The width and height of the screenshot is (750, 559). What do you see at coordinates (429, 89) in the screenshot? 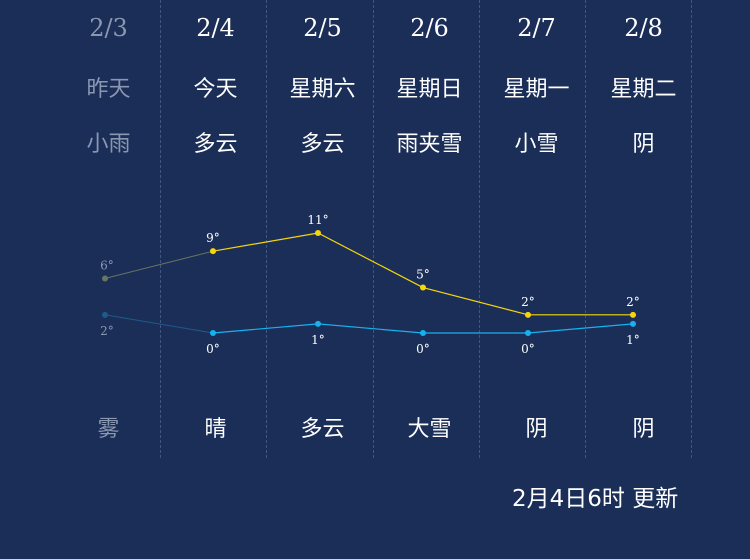
I see `day-weekday: 星期日` at bounding box center [429, 89].